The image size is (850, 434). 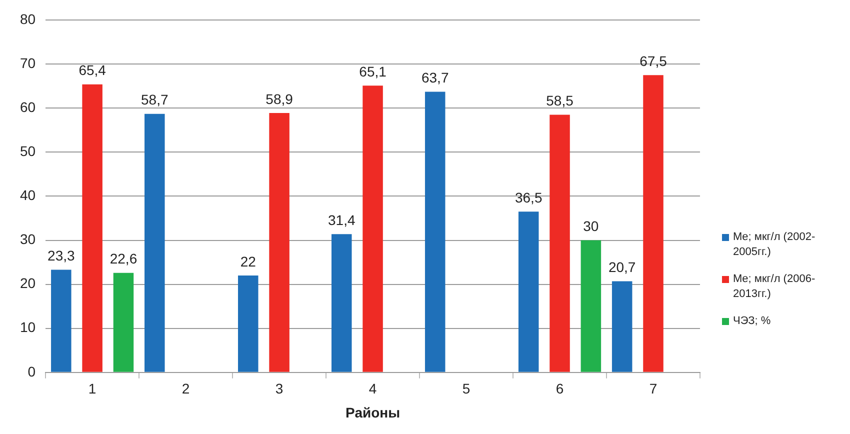 I want to click on data-label: 65,1, so click(x=373, y=71).